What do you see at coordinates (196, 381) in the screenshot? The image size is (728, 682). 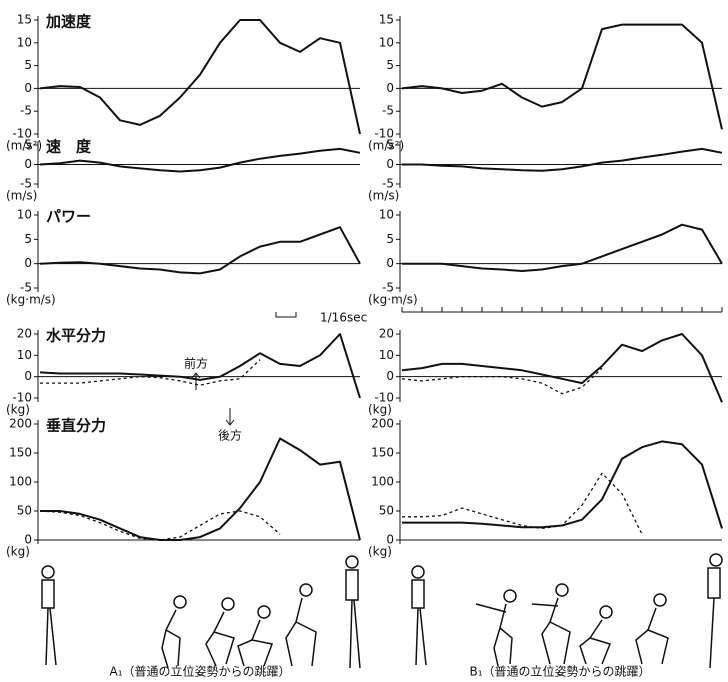 I see `forward-arrow` at bounding box center [196, 381].